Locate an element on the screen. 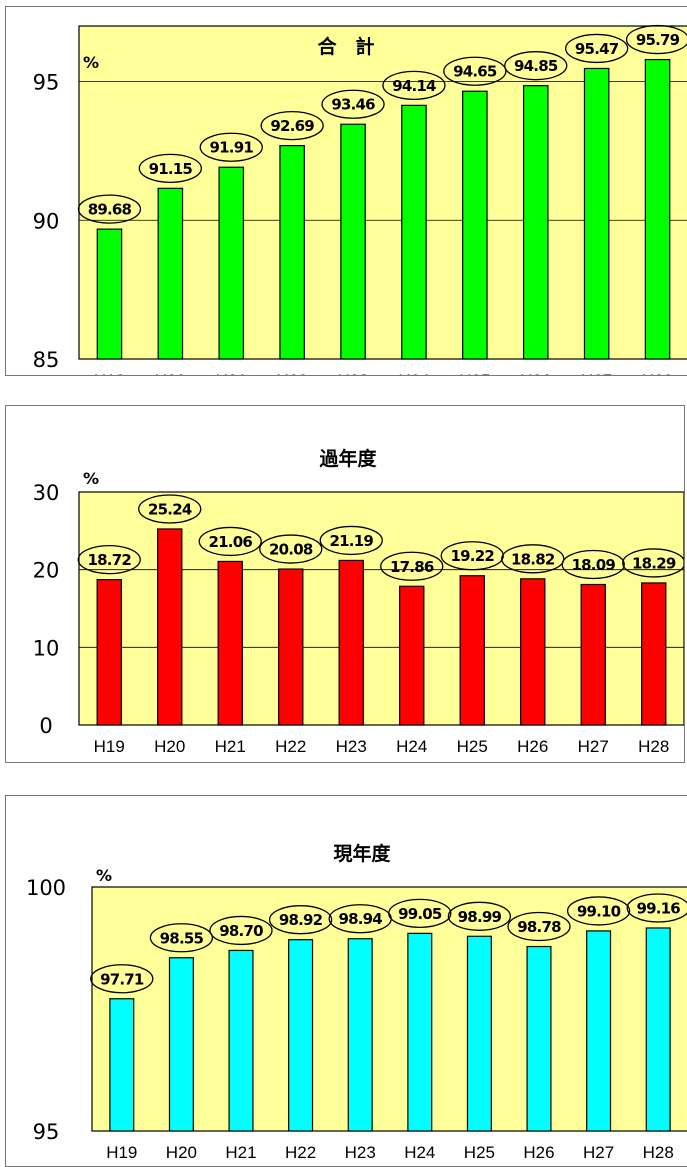 The height and width of the screenshot is (1167, 687). data-label: 97.71 is located at coordinates (122, 979).